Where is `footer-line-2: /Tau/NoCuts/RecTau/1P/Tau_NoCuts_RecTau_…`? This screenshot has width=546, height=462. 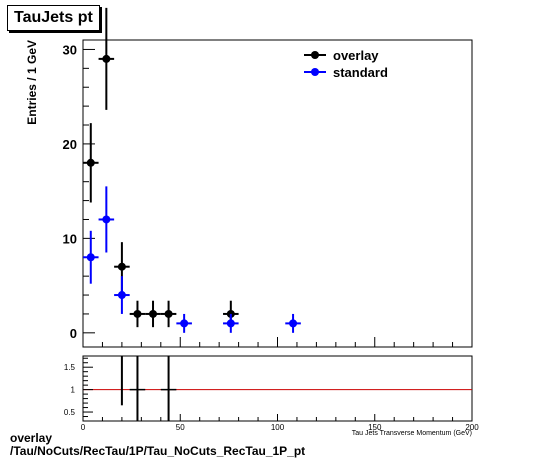 footer-line-2: /Tau/NoCuts/RecTau/1P/Tau_NoCuts_RecTau_… is located at coordinates (158, 451).